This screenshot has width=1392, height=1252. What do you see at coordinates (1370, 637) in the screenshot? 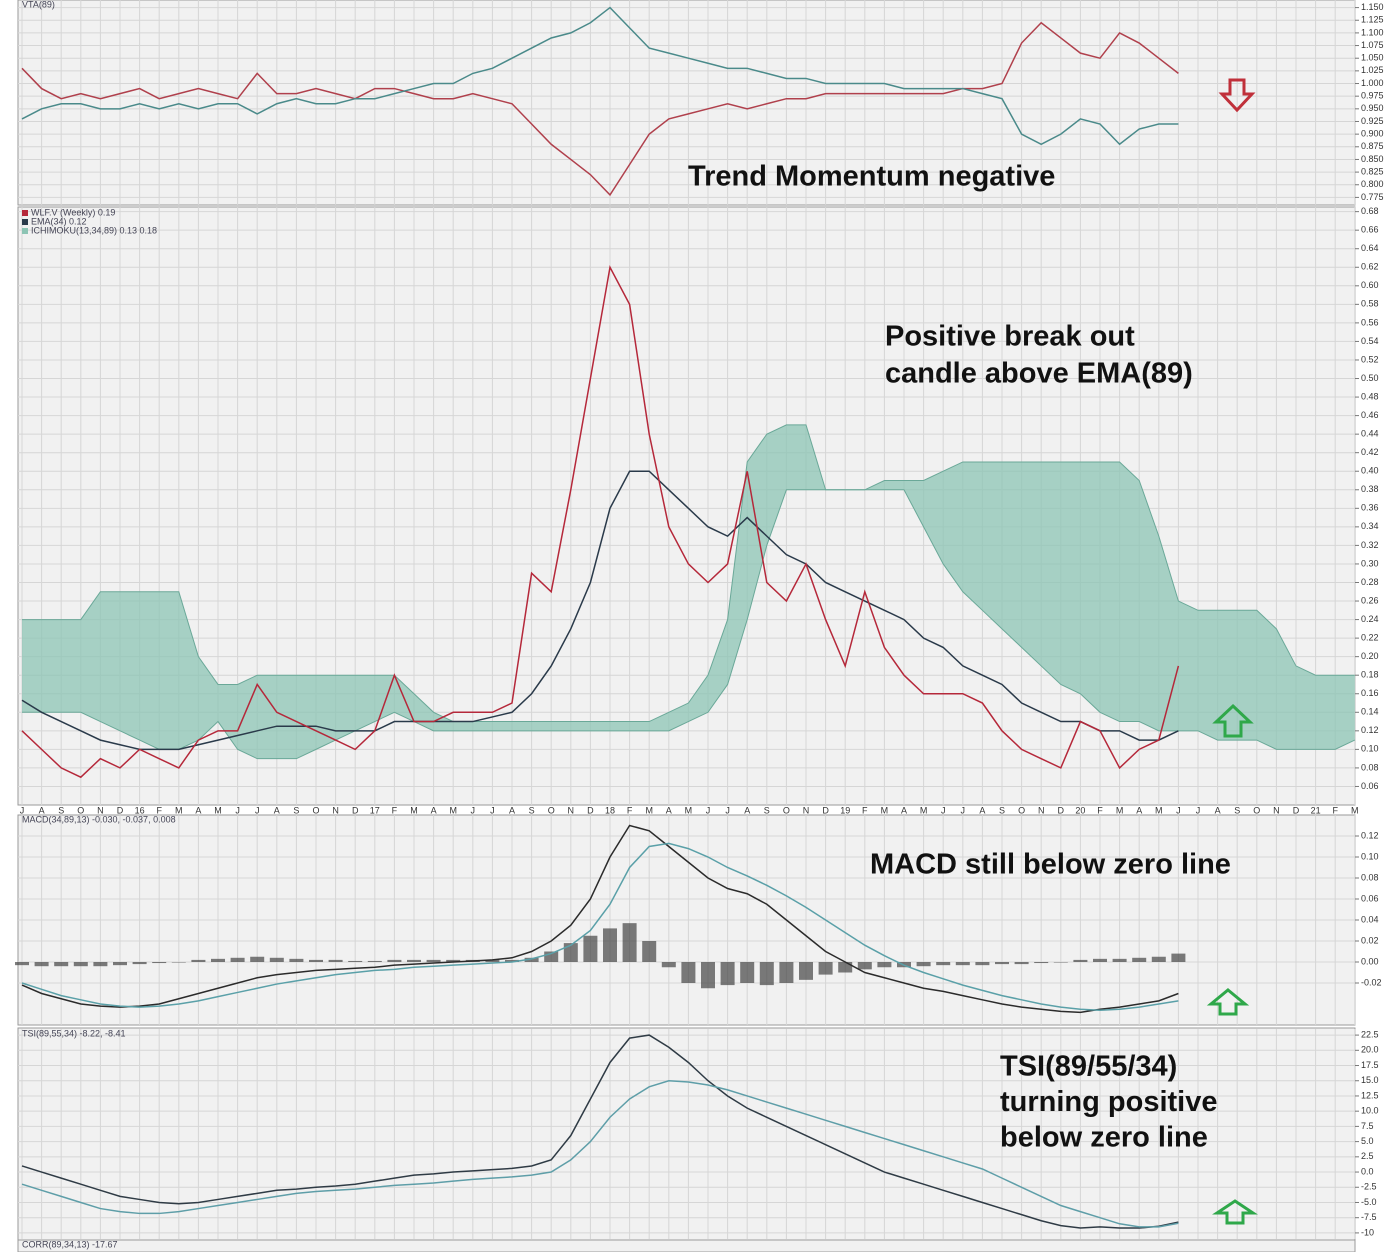
I see `y-tick-label: 0.22` at bounding box center [1370, 637].